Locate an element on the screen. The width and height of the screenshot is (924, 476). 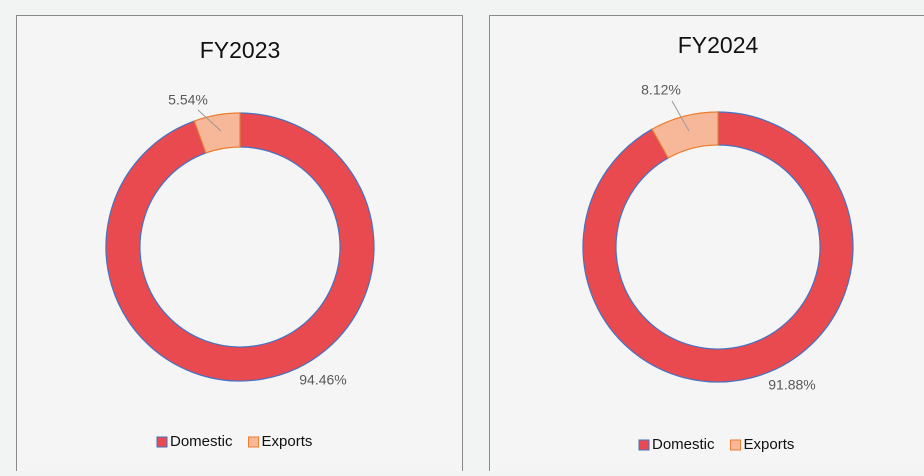
data-label: 5.54% is located at coordinates (188, 100).